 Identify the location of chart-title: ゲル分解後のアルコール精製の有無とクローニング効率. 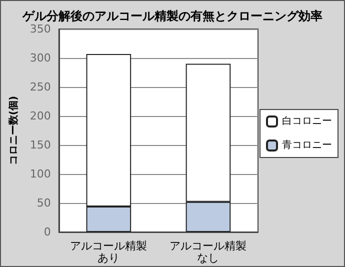
(172, 16).